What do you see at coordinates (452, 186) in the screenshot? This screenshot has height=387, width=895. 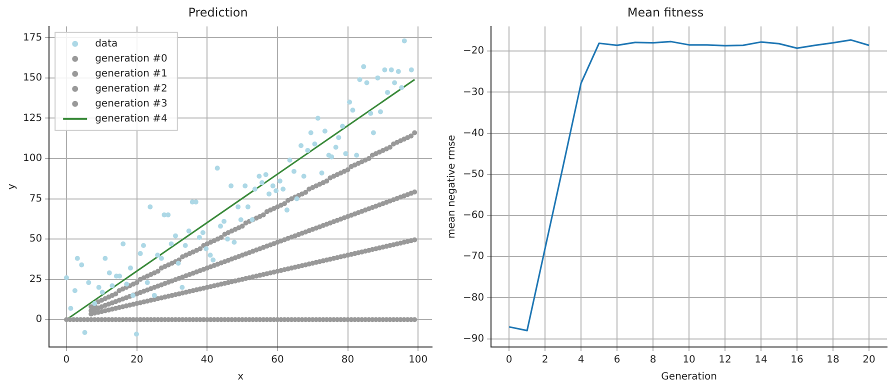 I see `y-axis-title: mean negative rmse` at bounding box center [452, 186].